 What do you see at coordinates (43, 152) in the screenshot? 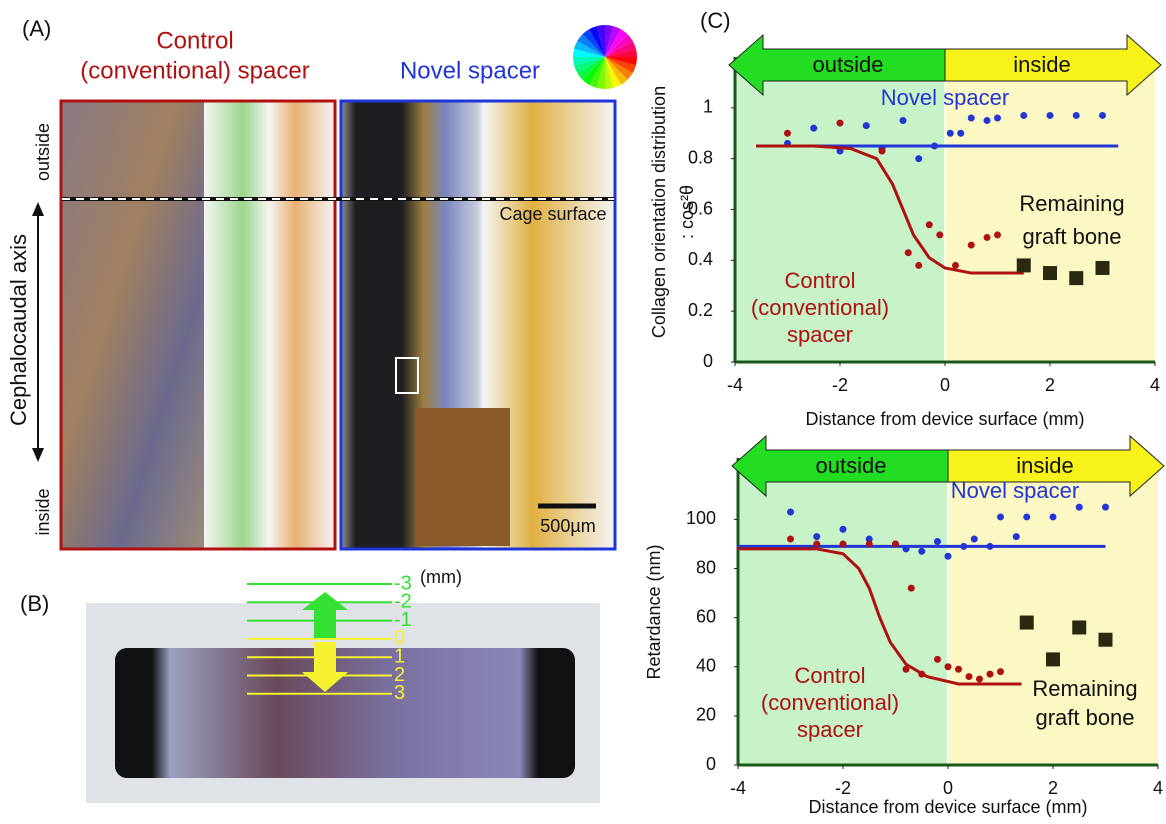
I see `label: outside` at bounding box center [43, 152].